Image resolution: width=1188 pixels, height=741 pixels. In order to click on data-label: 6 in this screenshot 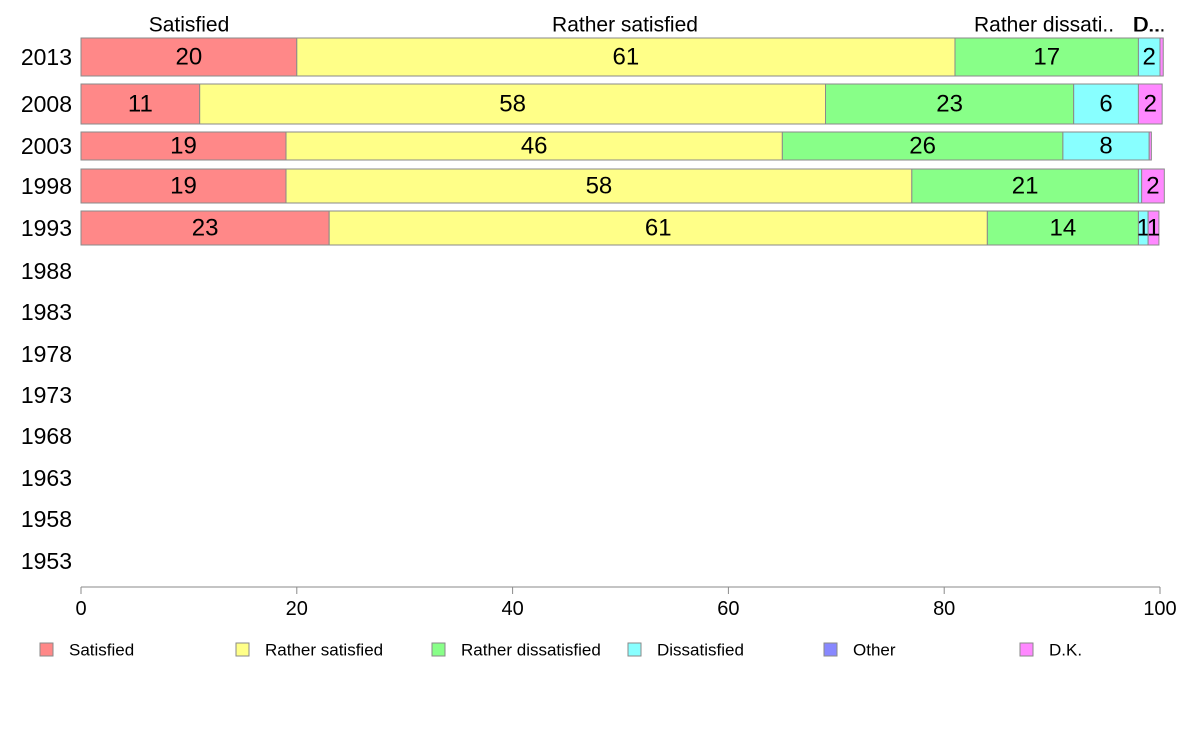, I will do `click(1105, 104)`.